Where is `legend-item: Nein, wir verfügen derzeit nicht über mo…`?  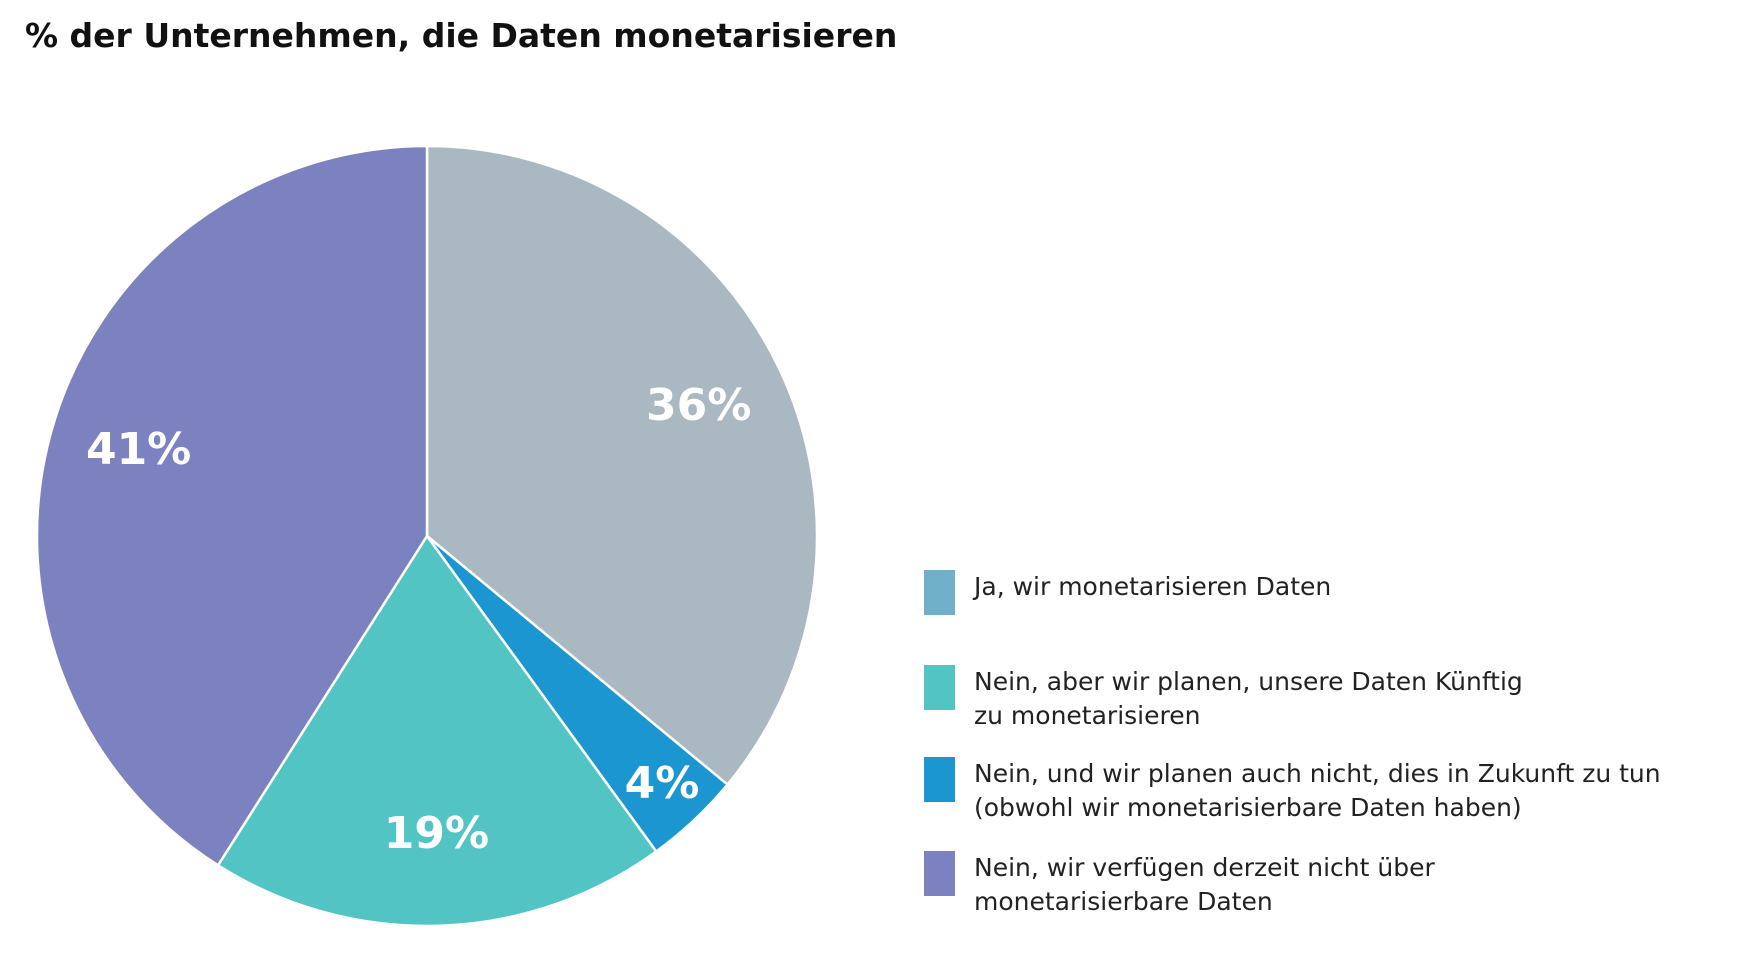
legend-item: Nein, wir verfügen derzeit nicht über mo… is located at coordinates (1179, 885).